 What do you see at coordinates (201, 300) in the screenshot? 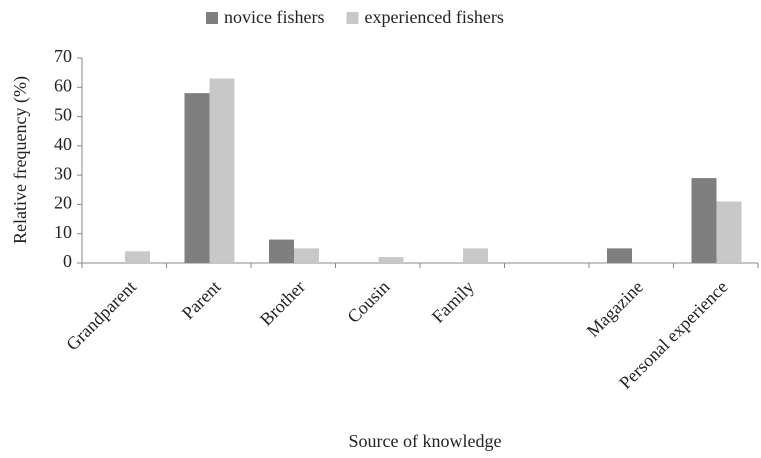
I see `x-tick-label: Parent` at bounding box center [201, 300].